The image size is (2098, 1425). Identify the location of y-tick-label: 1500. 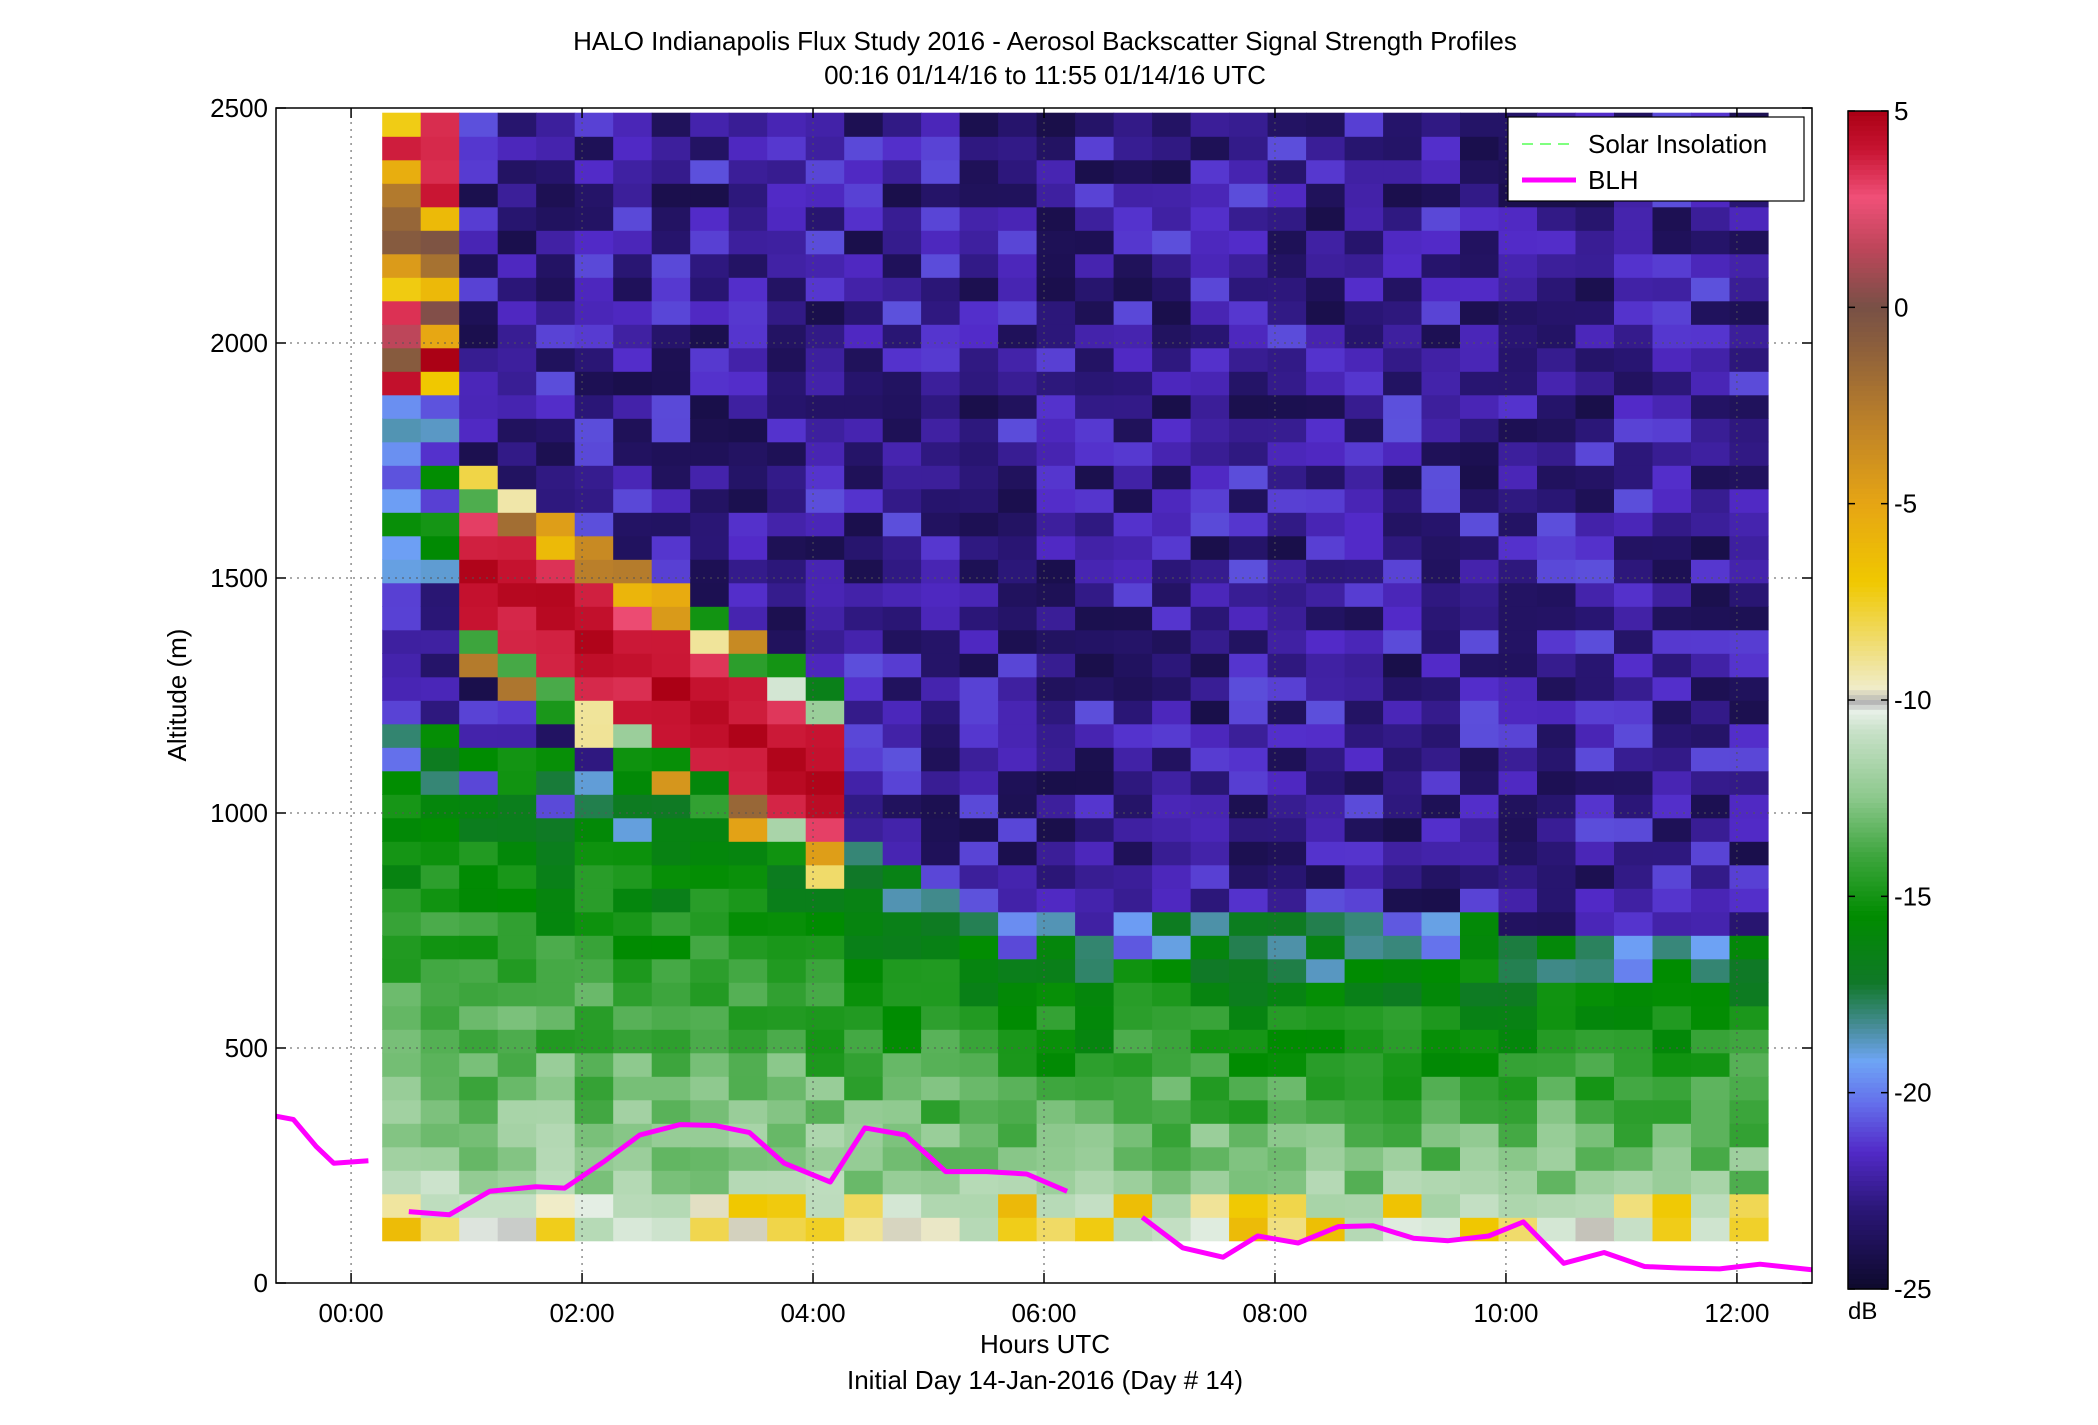
(239, 578).